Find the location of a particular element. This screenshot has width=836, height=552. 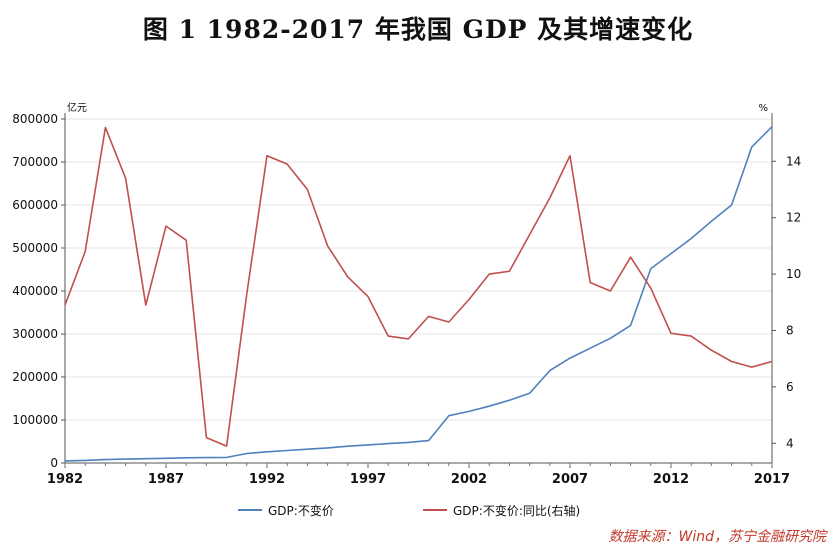

x-tick-label: 2007 is located at coordinates (570, 479).